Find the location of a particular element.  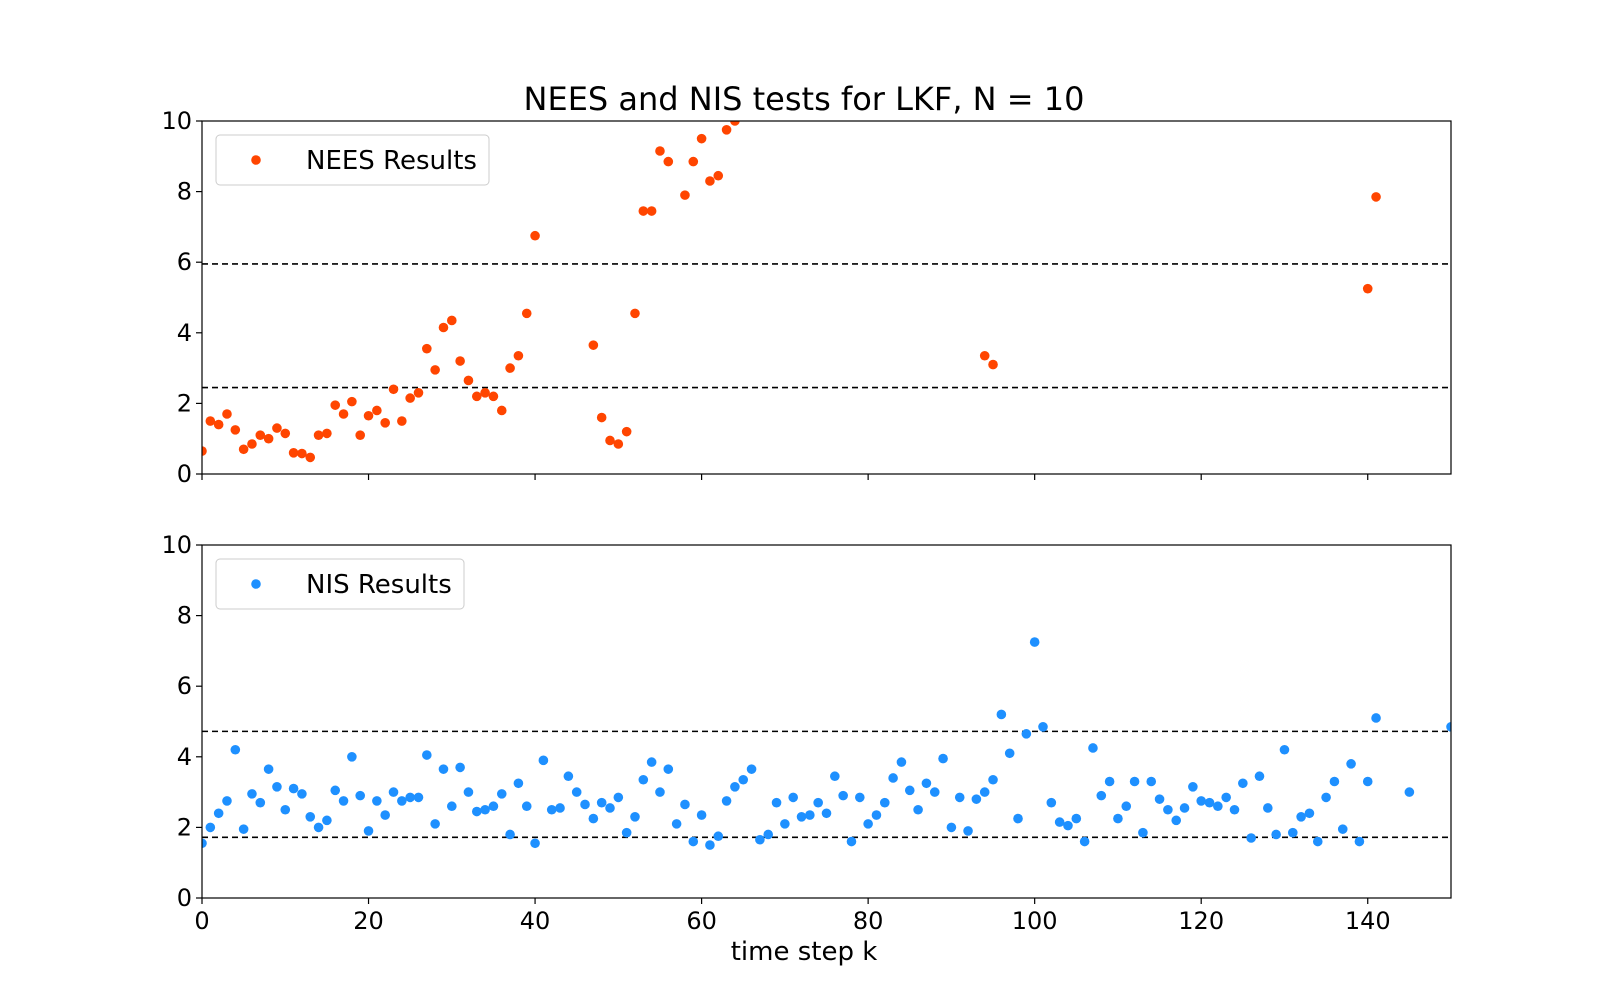

y-tick-label: 10 is located at coordinates (176, 545).